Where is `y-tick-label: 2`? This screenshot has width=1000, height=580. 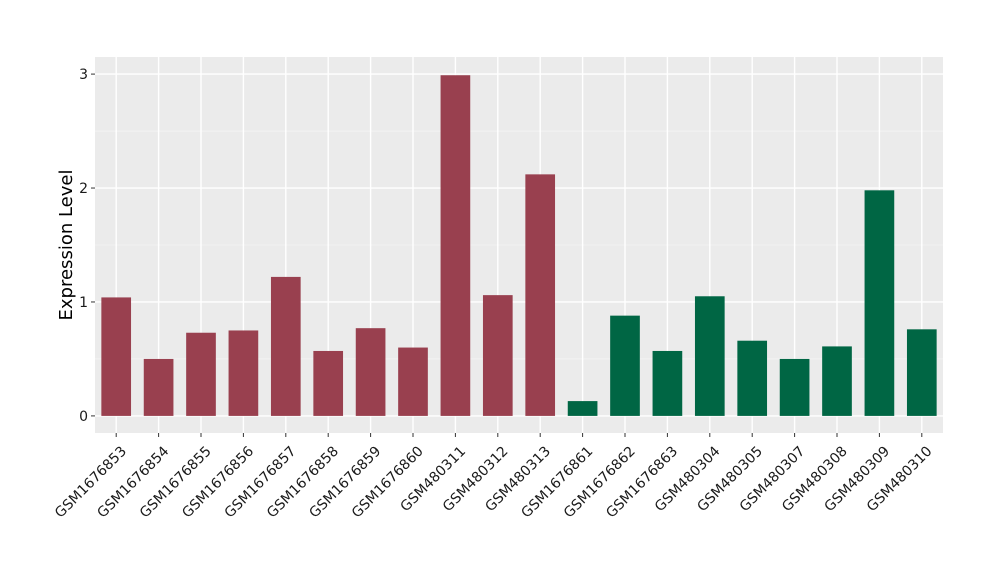
y-tick-label: 2 is located at coordinates (83, 189).